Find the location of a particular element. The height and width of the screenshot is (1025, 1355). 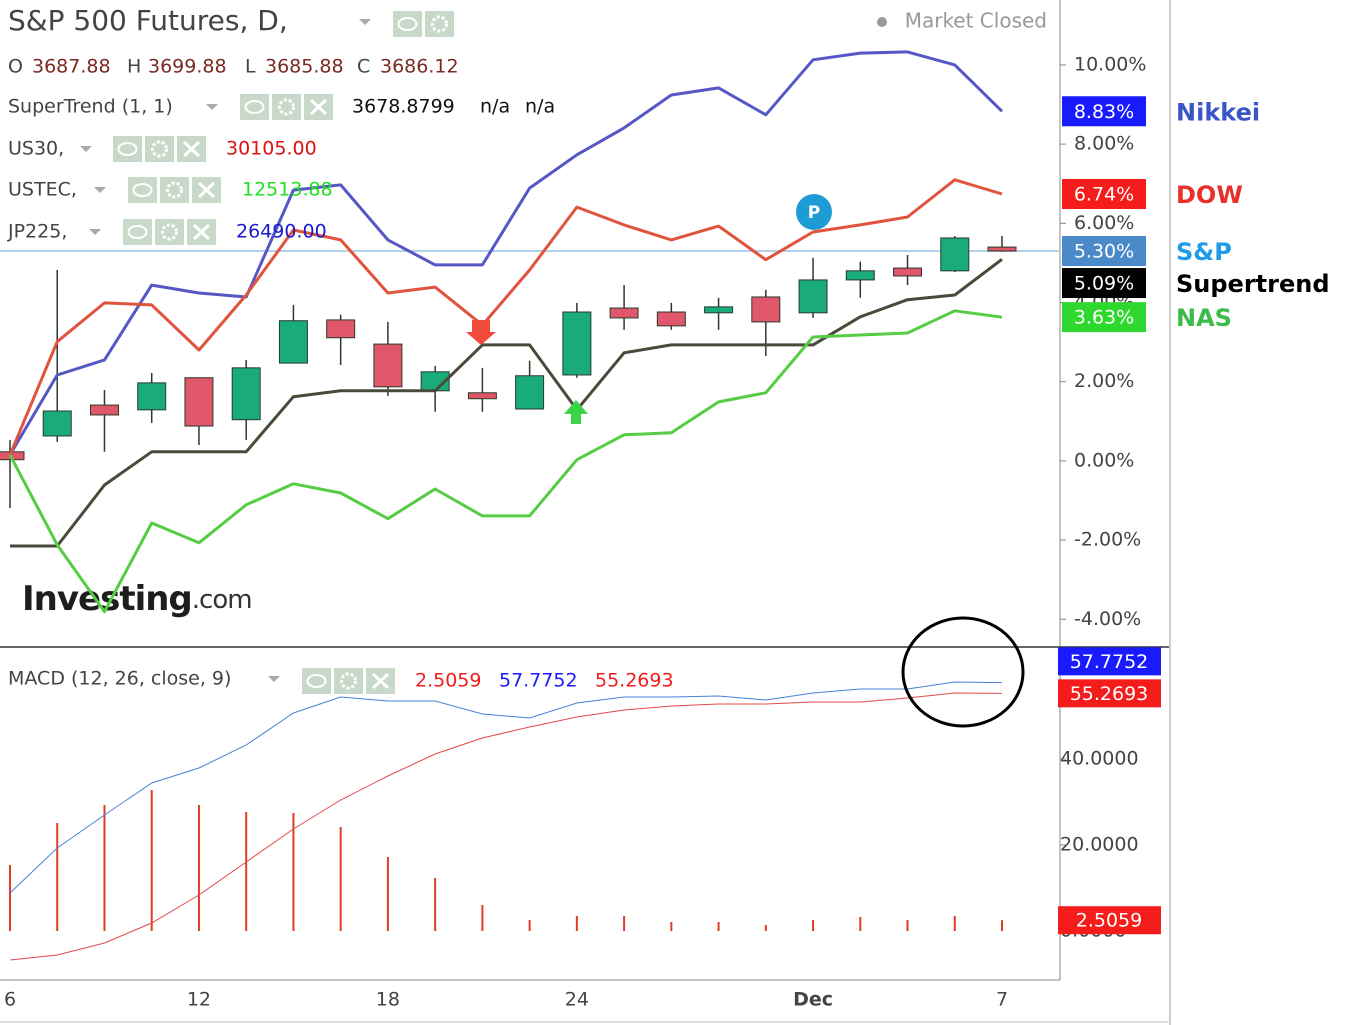

ohlc-letter: O is located at coordinates (15, 67).